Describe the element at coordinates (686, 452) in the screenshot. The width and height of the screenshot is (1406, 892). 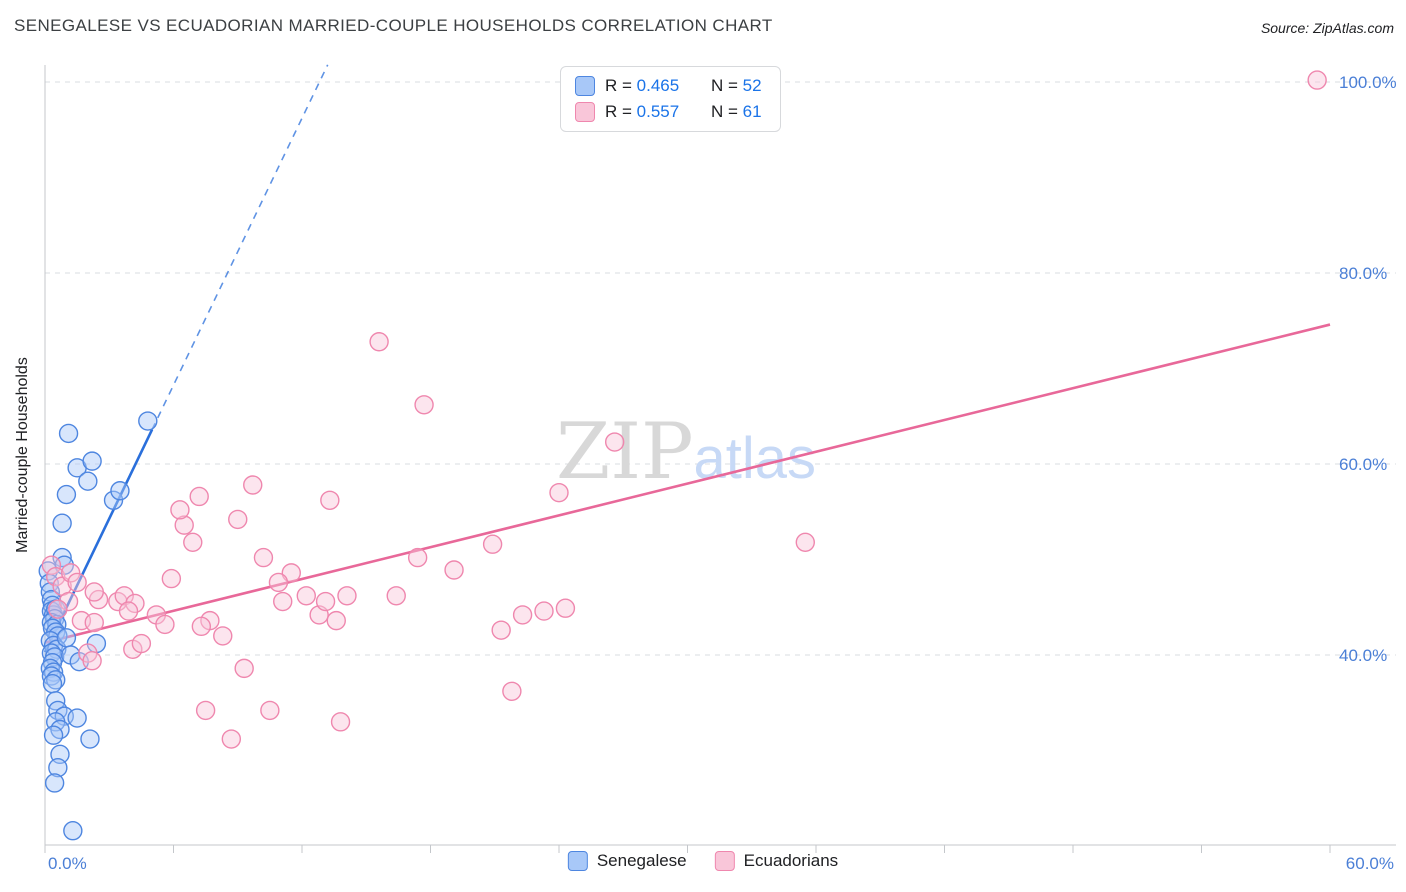
I see `watermark: ZIPatlas` at that location.